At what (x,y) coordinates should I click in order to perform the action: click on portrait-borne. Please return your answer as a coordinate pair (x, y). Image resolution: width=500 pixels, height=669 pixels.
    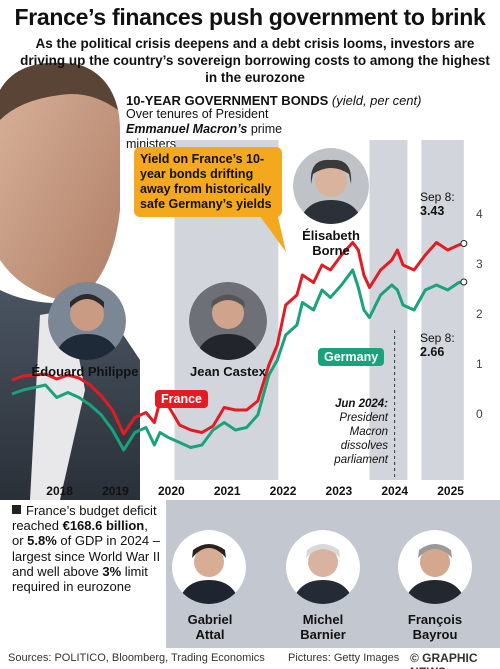
    Looking at the image, I should click on (331, 186).